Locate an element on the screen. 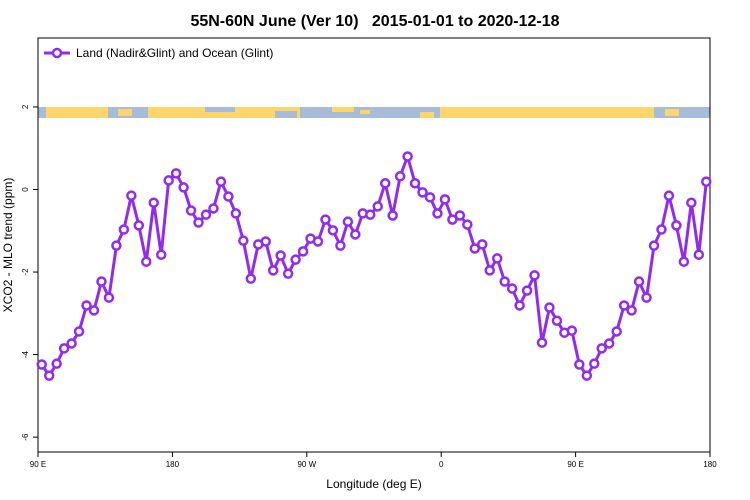 Image resolution: width=750 pixels, height=500 pixels. x-axis-label: Longitude (deg E) is located at coordinates (373, 484).